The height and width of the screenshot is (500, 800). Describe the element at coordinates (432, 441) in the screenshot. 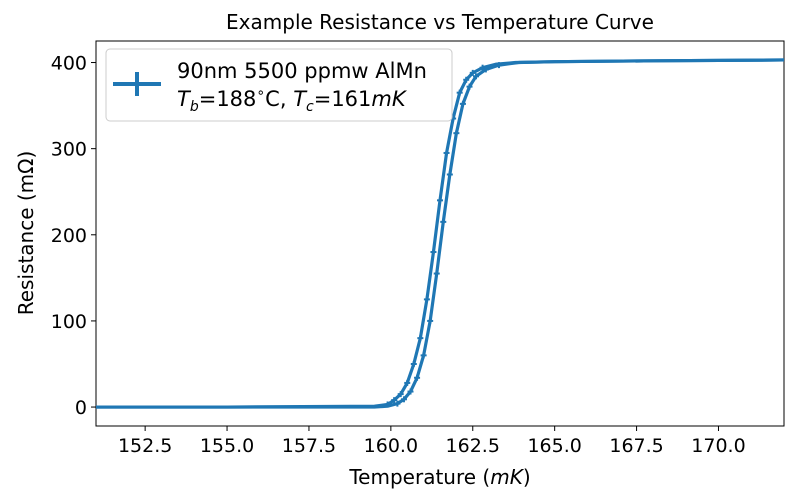

I see `x-axis-ticks: 152.5 155.0 157.5 160.0 162.5 165.0 167.5 170.0` at that location.